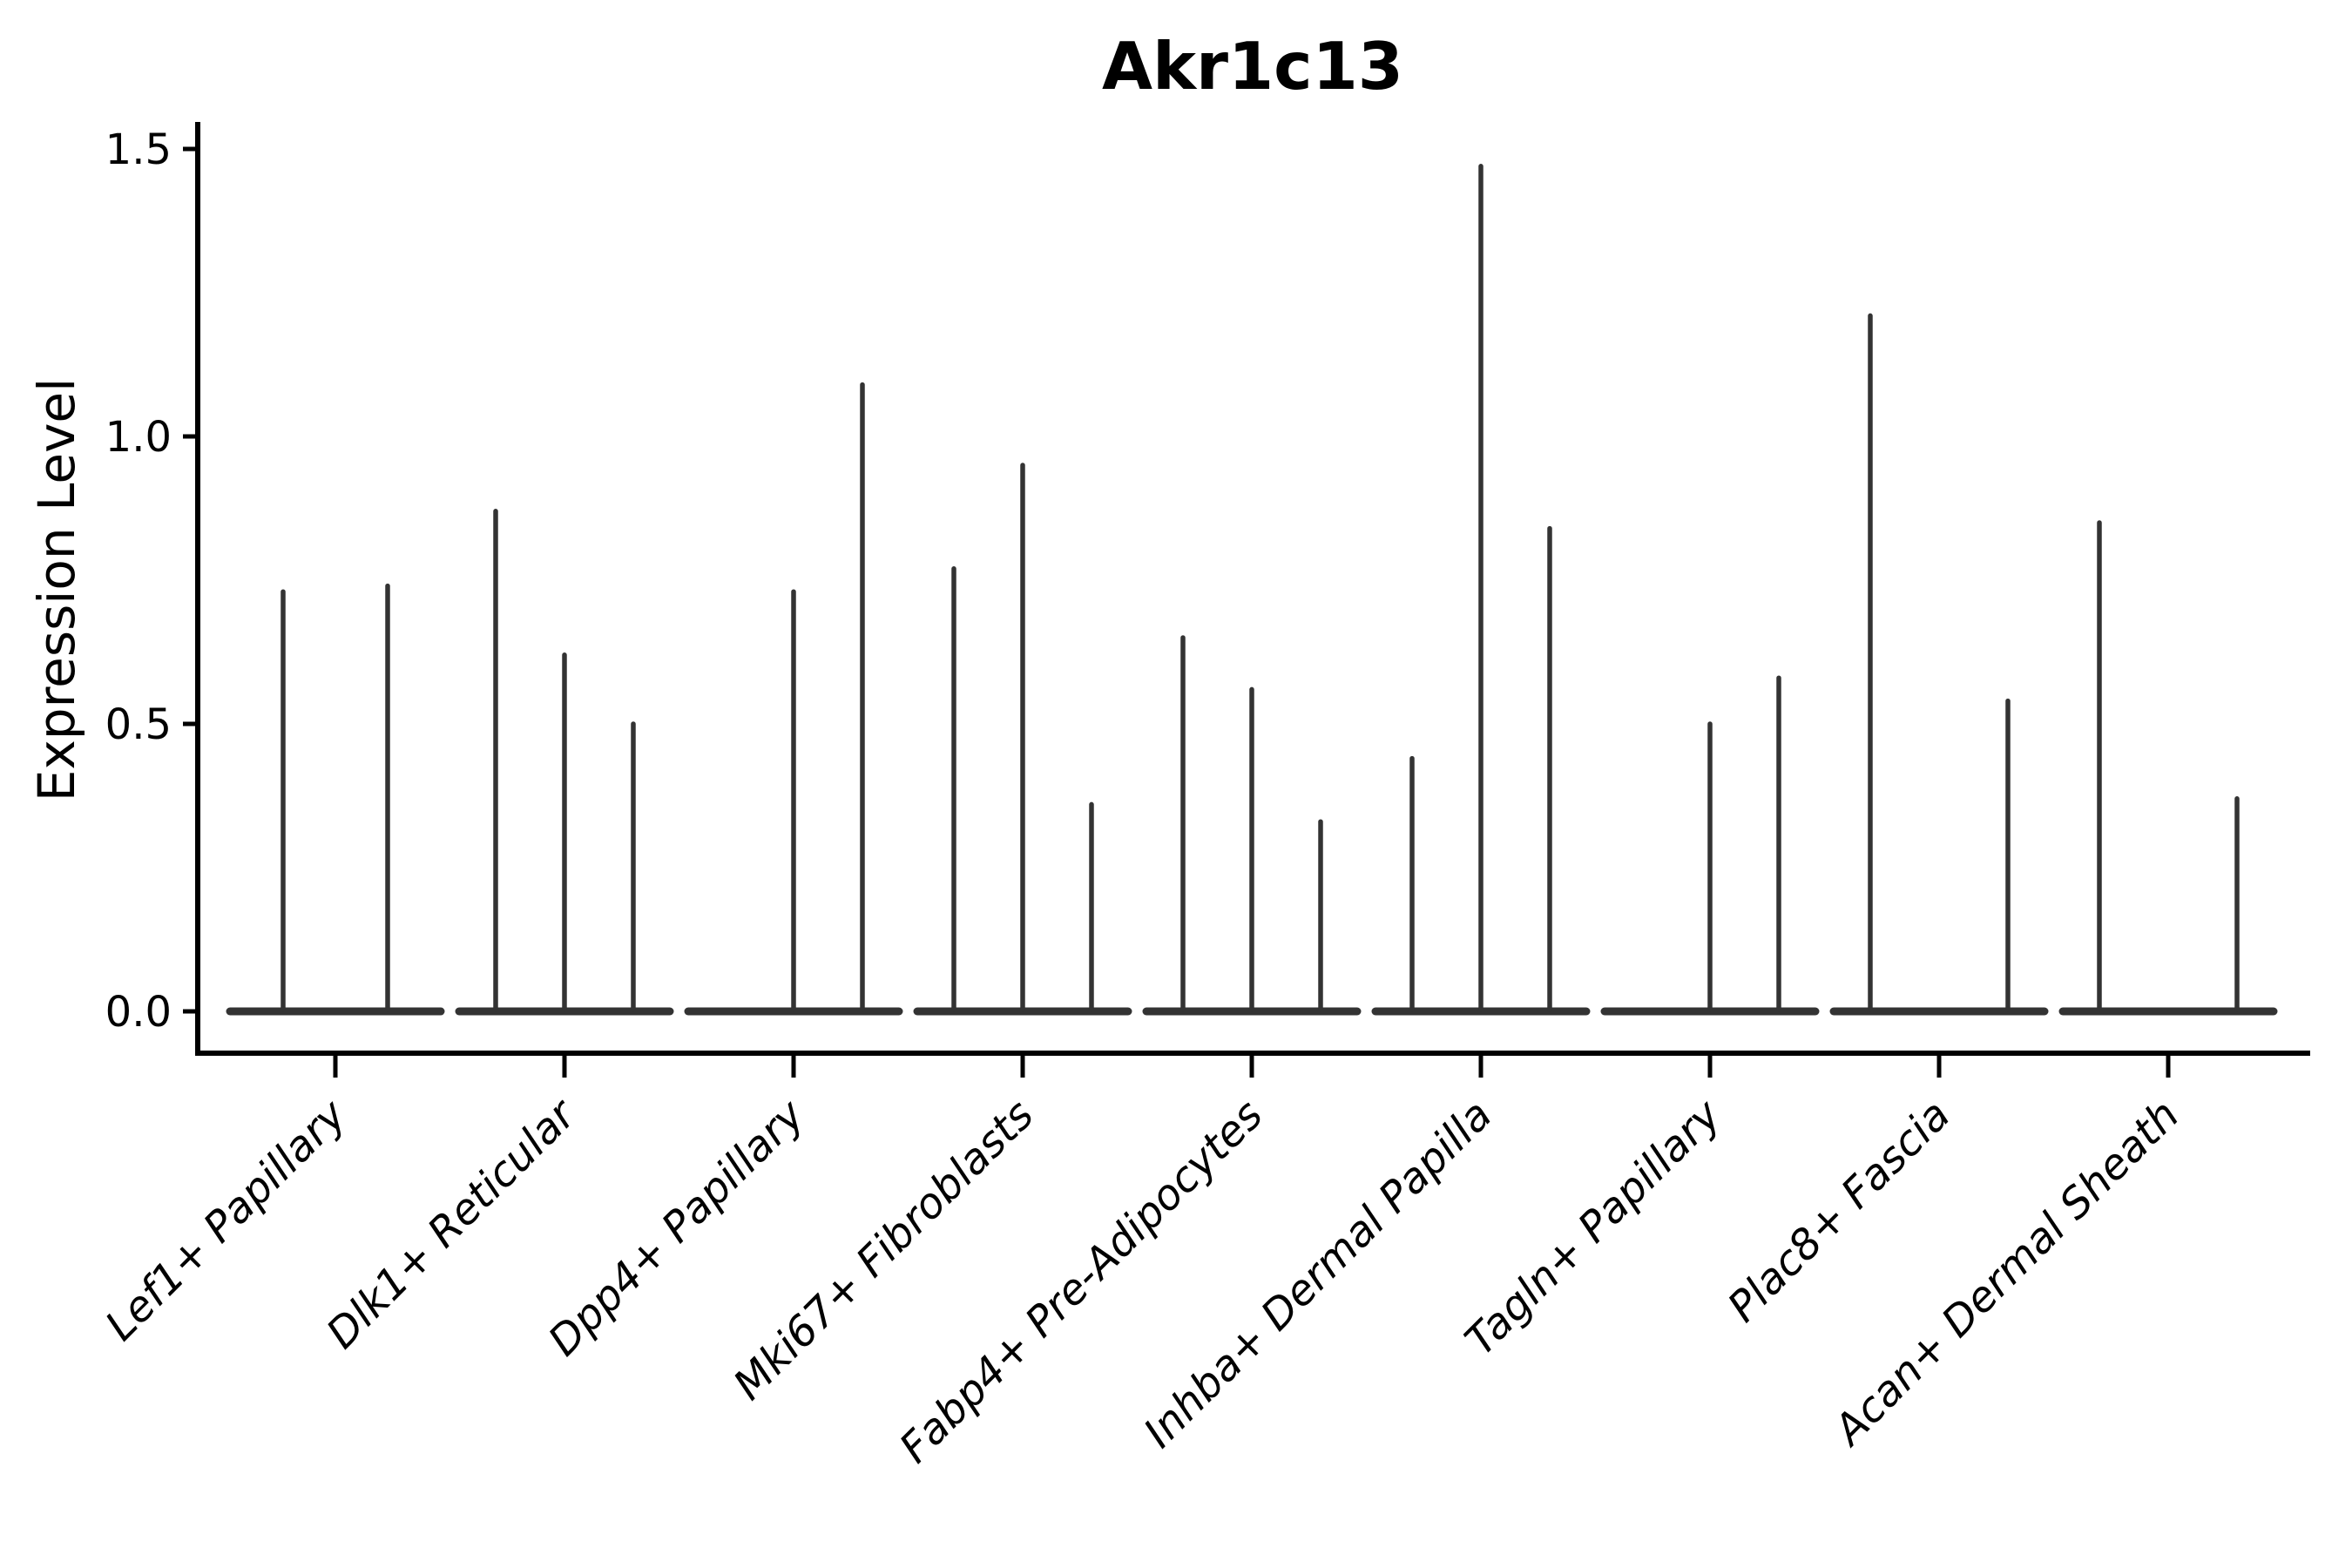 Image resolution: width=2352 pixels, height=1568 pixels. I want to click on y-tick-label: 1.5, so click(138, 150).